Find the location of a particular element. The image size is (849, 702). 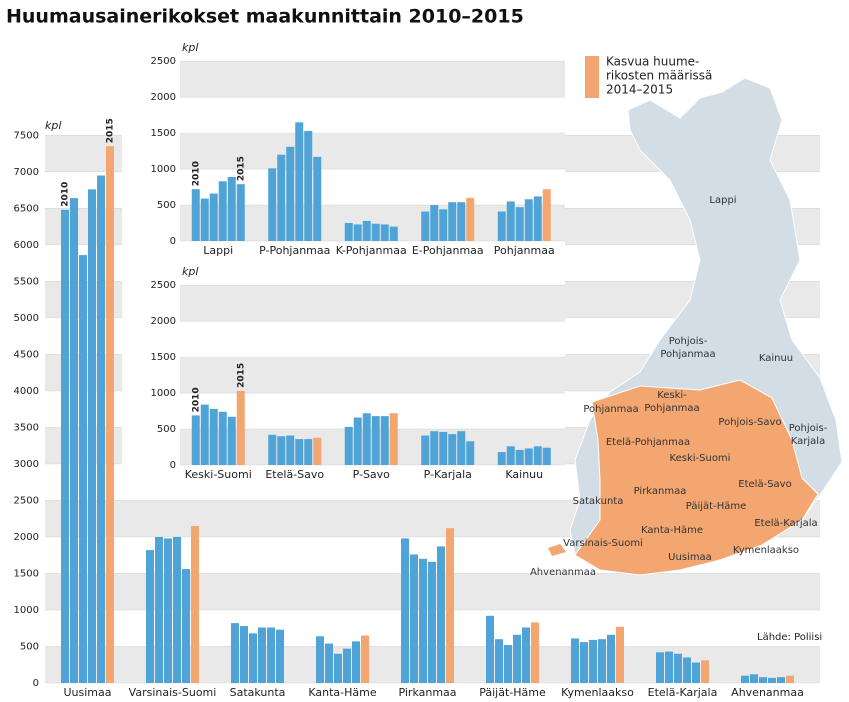

map-label: Kymenlaakso is located at coordinates (766, 550).